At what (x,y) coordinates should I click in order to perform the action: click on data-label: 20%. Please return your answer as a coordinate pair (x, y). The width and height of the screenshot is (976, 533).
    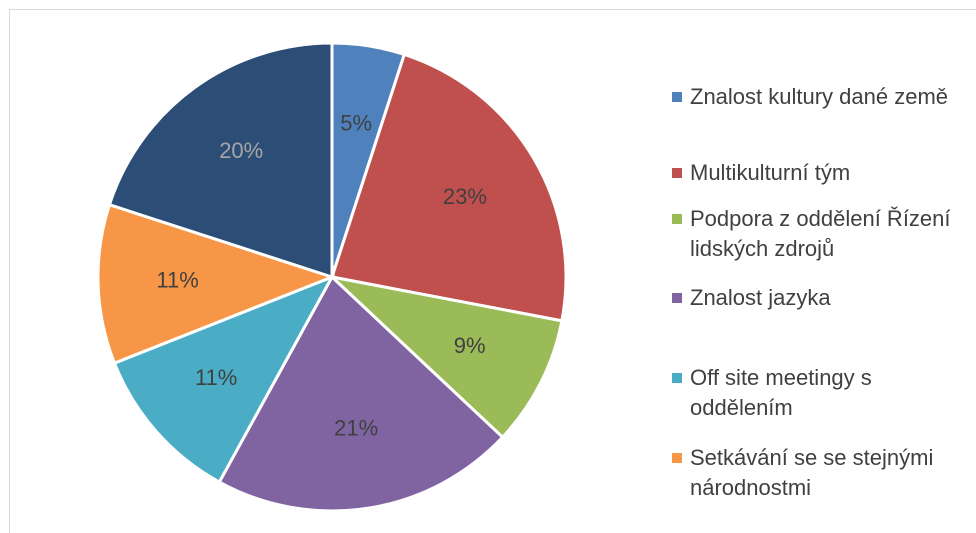
    Looking at the image, I should click on (241, 150).